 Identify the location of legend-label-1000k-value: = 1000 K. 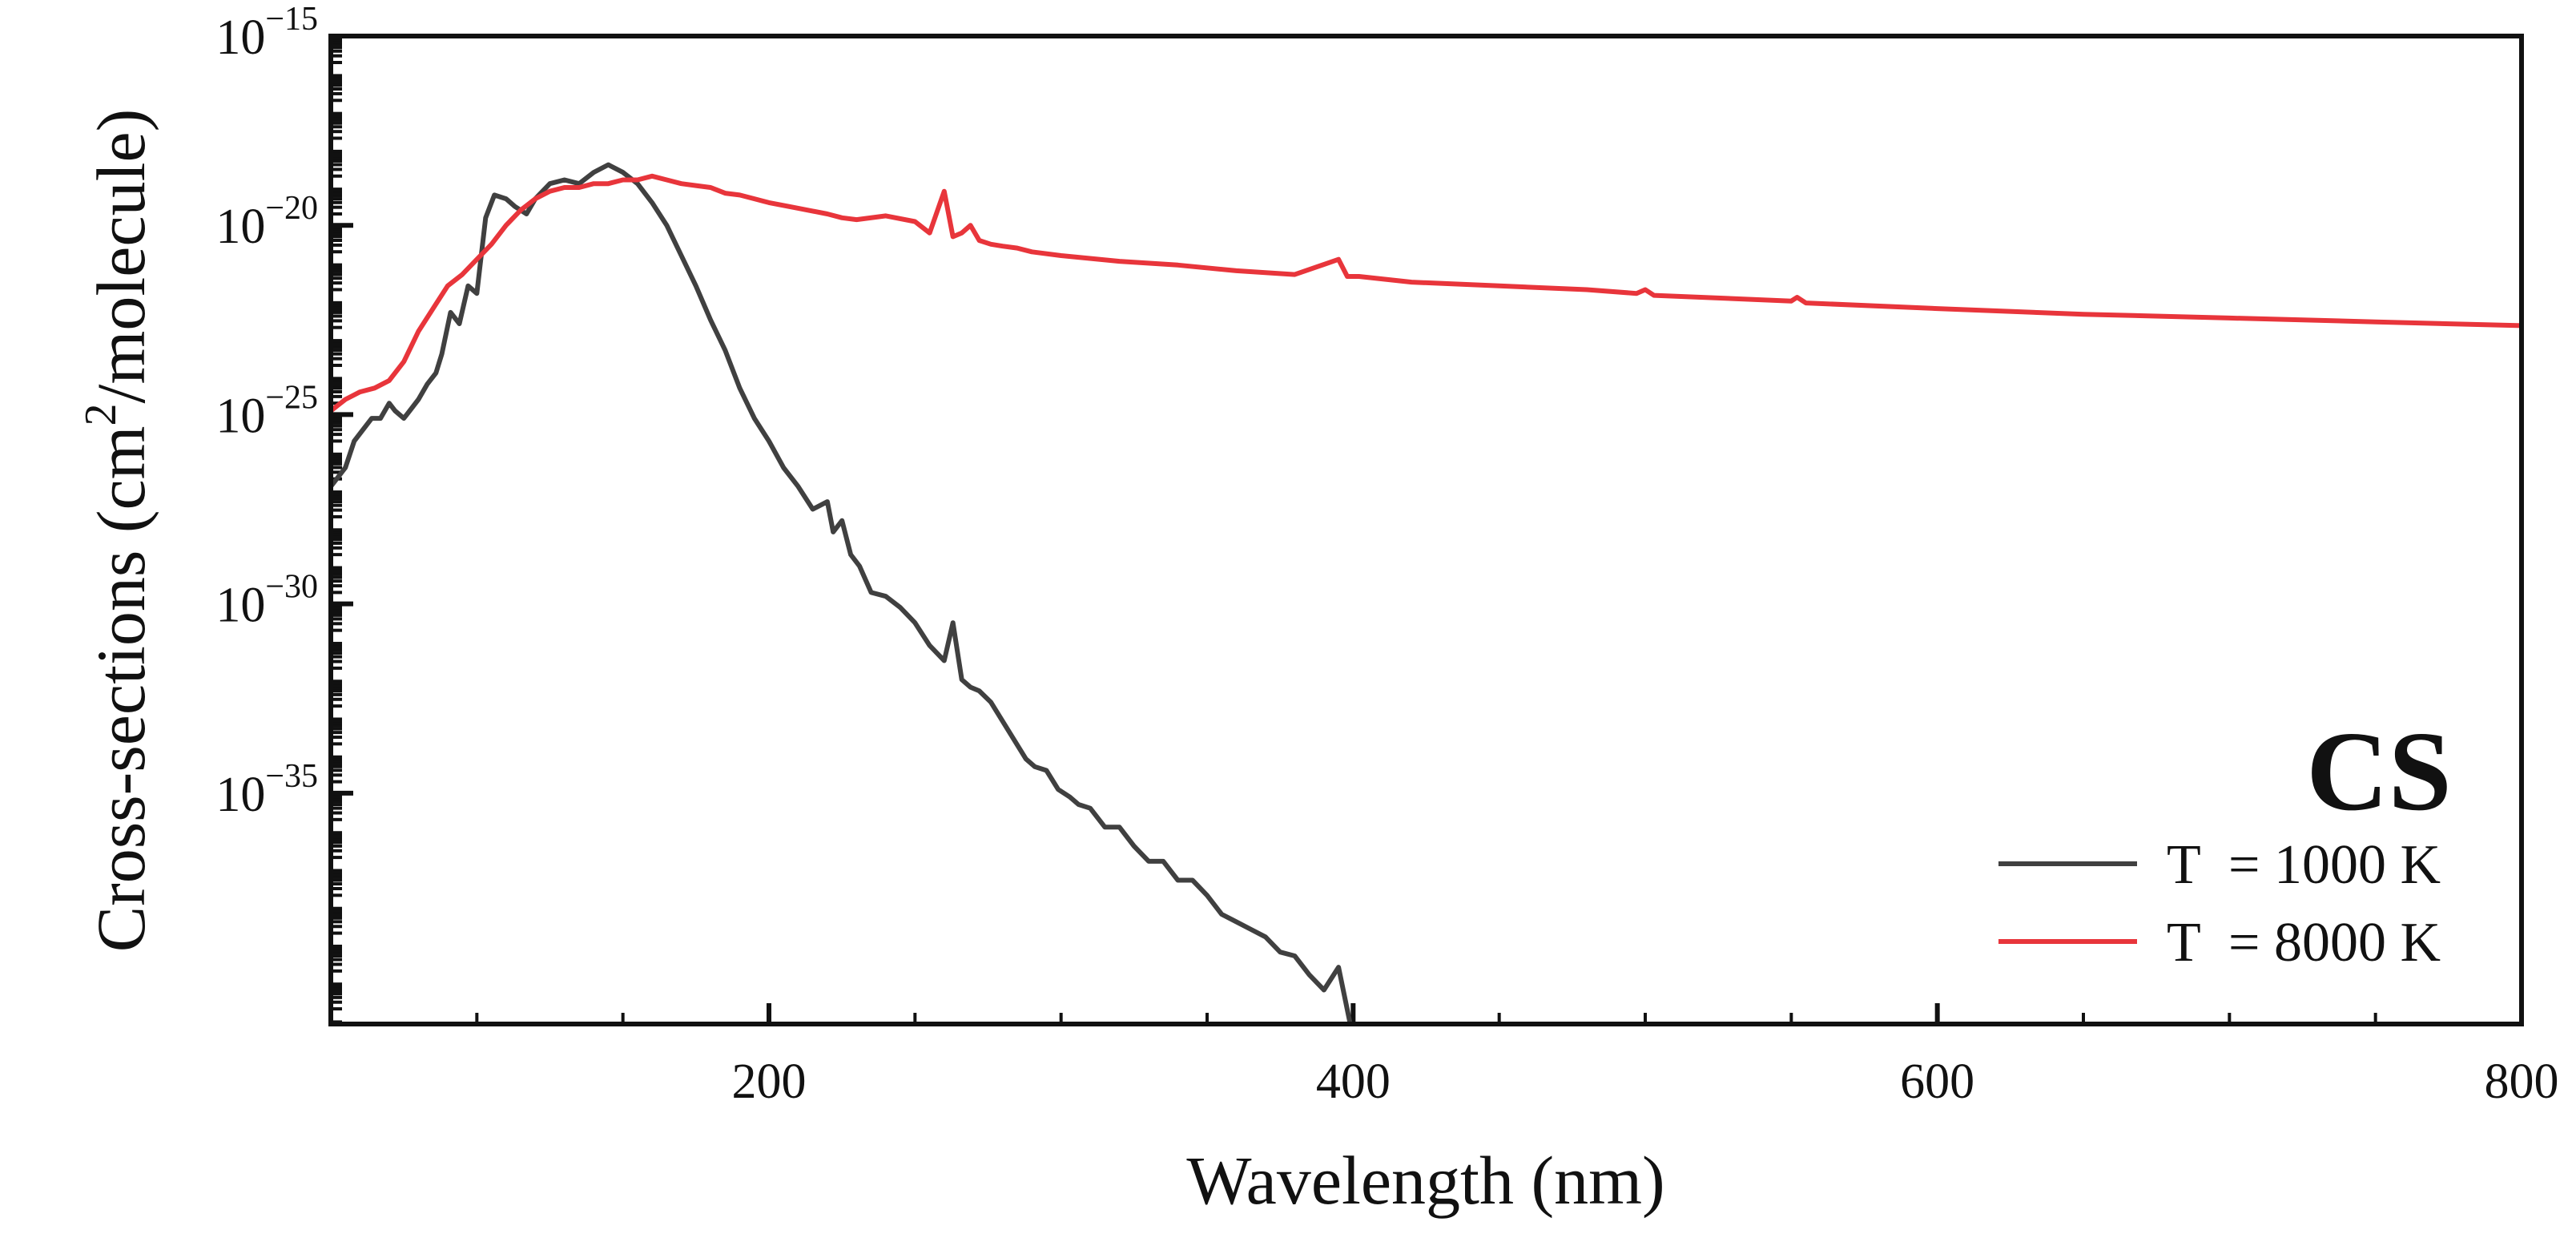
(2334, 865).